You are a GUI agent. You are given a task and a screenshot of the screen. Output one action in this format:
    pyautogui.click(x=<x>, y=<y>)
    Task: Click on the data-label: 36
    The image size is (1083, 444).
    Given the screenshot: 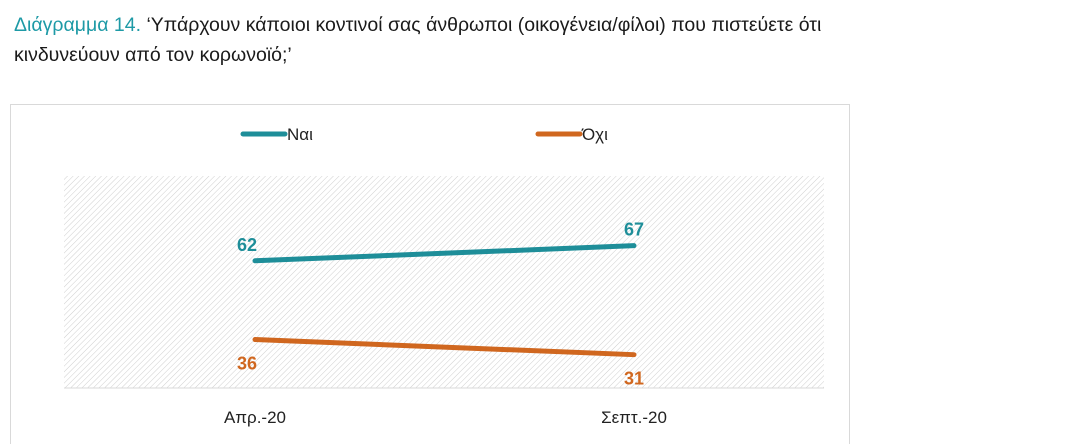 What is the action you would take?
    pyautogui.click(x=247, y=364)
    